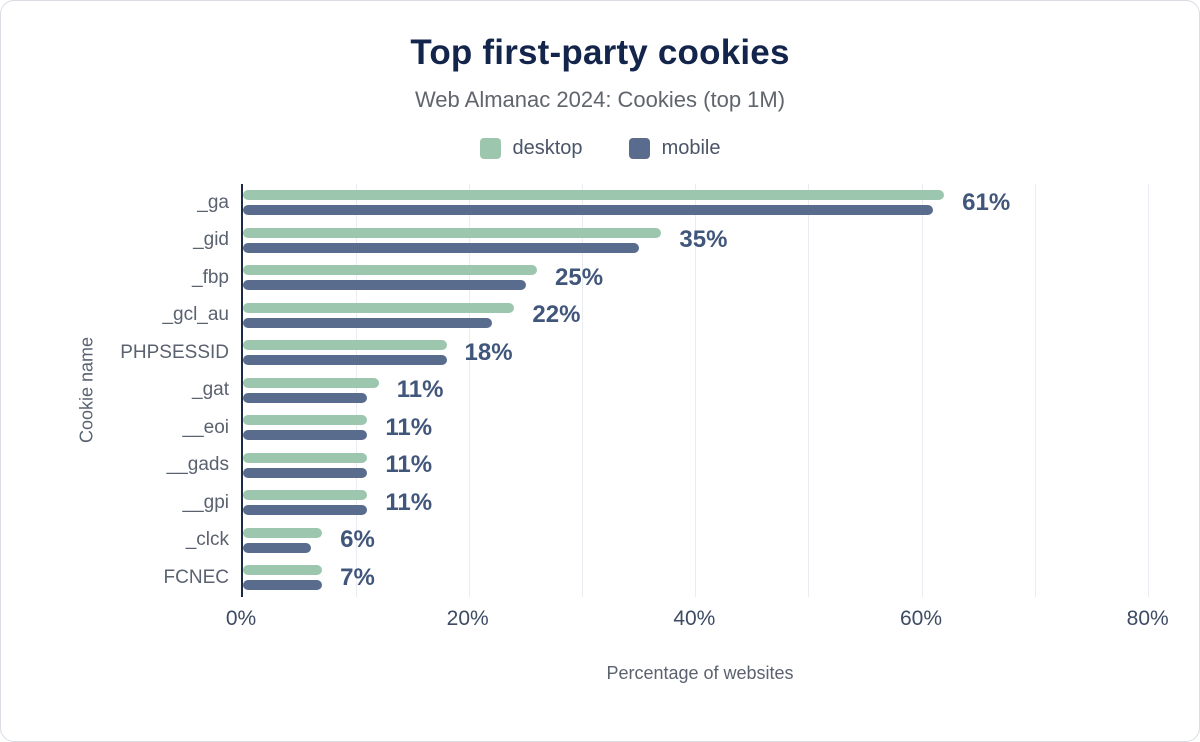 Image resolution: width=1200 pixels, height=742 pixels. What do you see at coordinates (600, 99) in the screenshot?
I see `chart-subtitle: Web Almanac 2024: Cookies (top 1M)` at bounding box center [600, 99].